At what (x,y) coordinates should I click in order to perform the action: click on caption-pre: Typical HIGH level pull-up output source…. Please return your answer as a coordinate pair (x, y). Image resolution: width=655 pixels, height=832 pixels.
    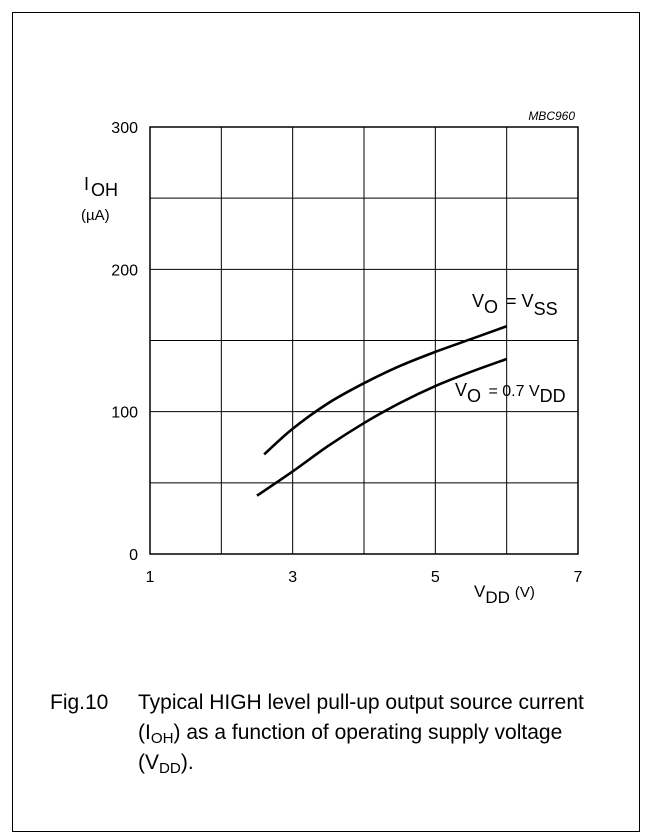
    Looking at the image, I should click on (361, 717).